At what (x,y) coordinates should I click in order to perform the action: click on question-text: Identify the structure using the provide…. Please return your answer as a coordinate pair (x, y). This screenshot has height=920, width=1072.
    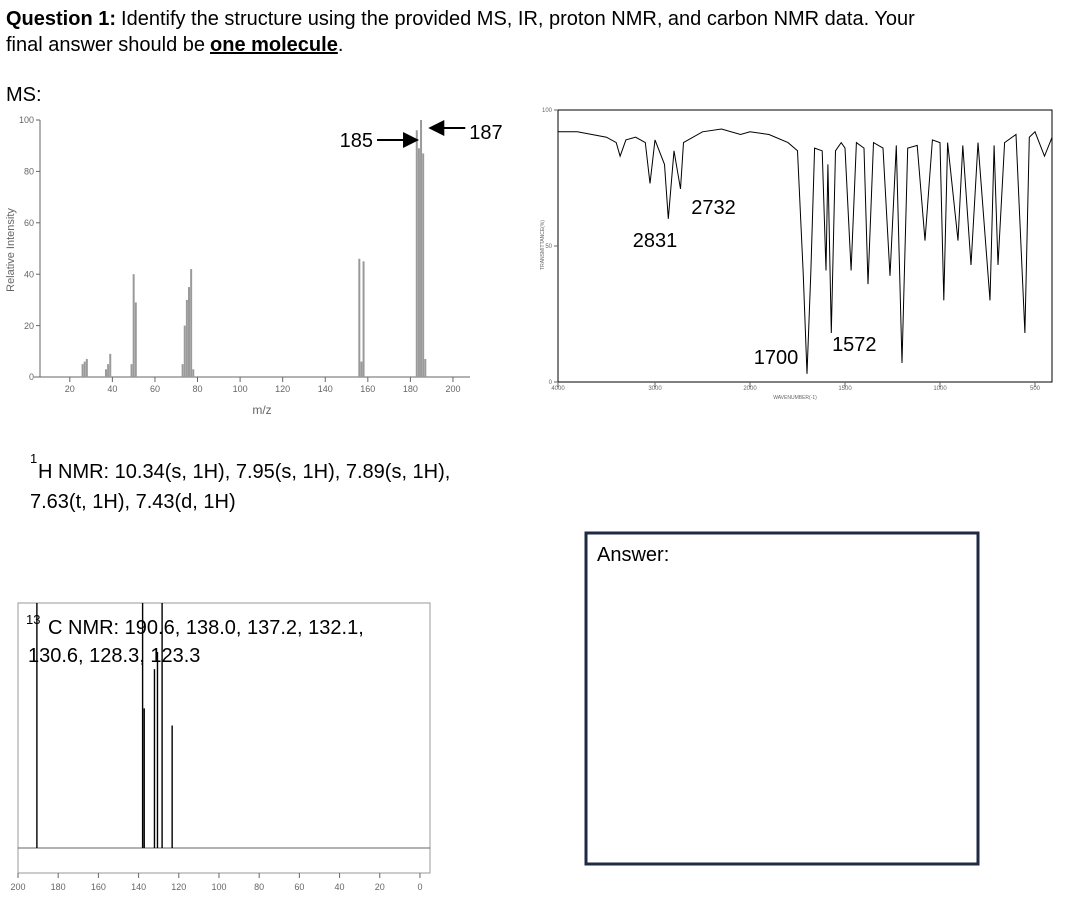
    Looking at the image, I should click on (518, 19).